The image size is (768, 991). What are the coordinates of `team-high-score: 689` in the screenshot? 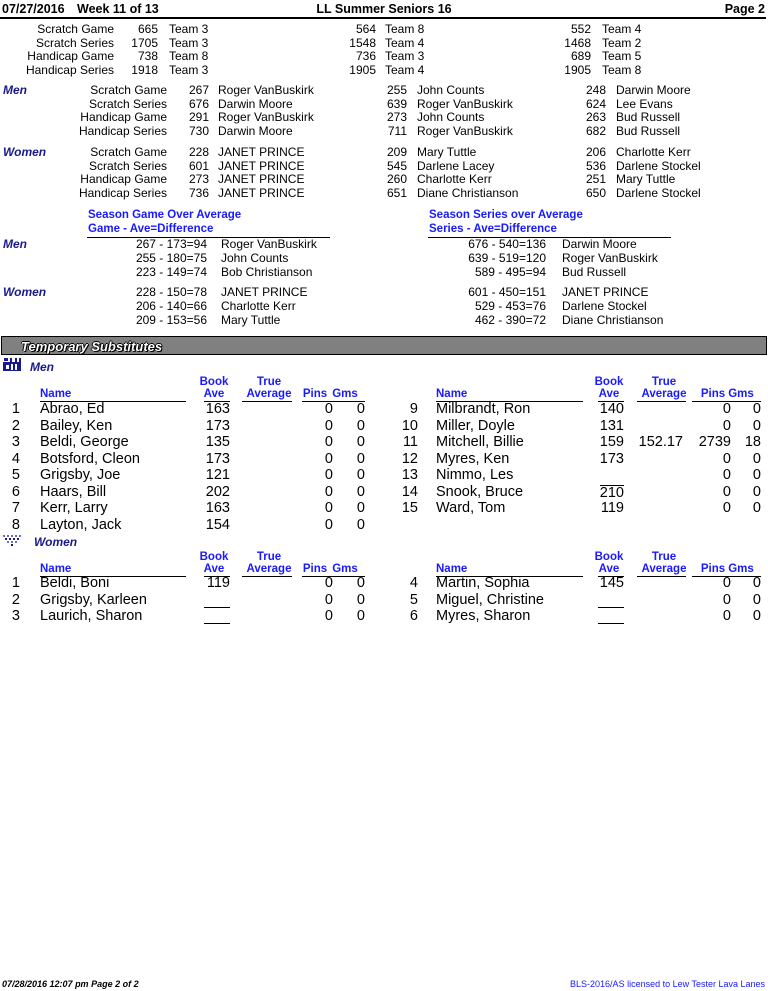 It's located at (580, 56).